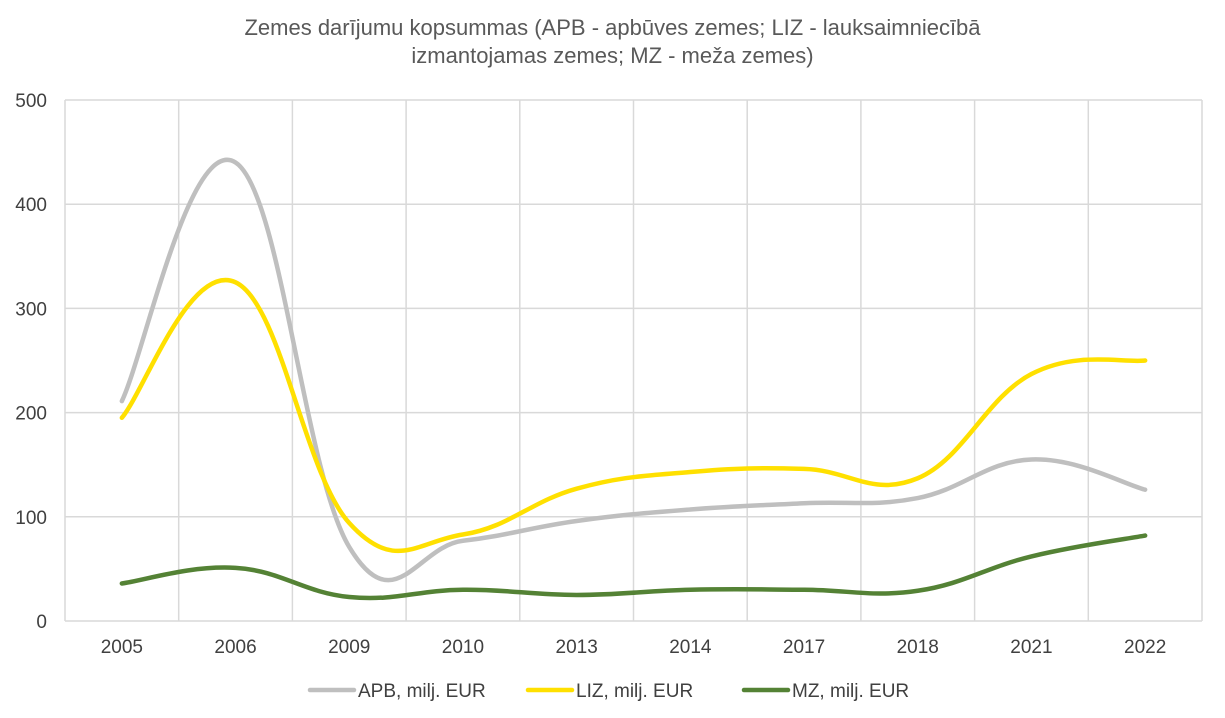 The height and width of the screenshot is (718, 1225). I want to click on y-axis-tick-labels: 0 100 200 300 400 500, so click(31, 362).